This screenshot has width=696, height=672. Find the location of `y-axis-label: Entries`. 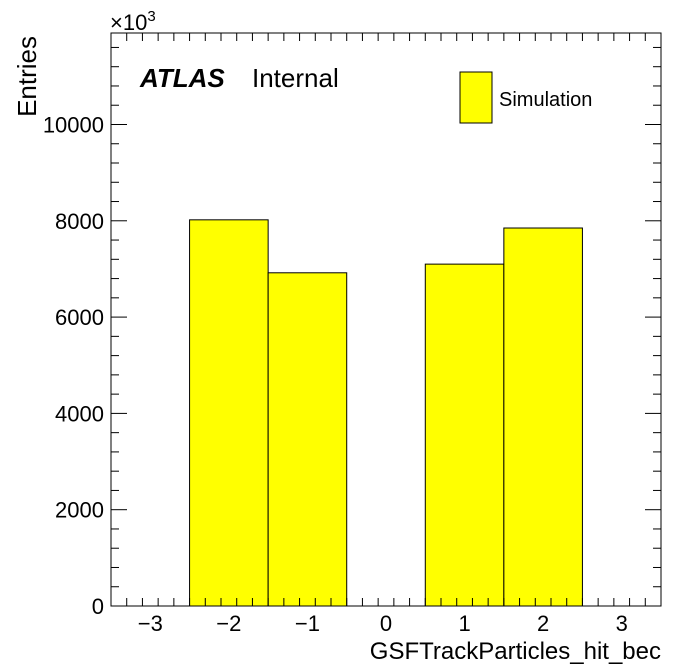

y-axis-label: Entries is located at coordinates (27, 76).